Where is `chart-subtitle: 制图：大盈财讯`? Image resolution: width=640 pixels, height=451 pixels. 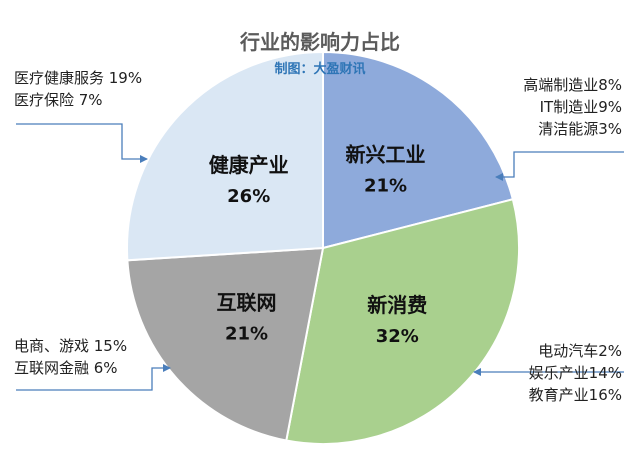
chart-subtitle: 制图：大盈财讯 is located at coordinates (320, 69).